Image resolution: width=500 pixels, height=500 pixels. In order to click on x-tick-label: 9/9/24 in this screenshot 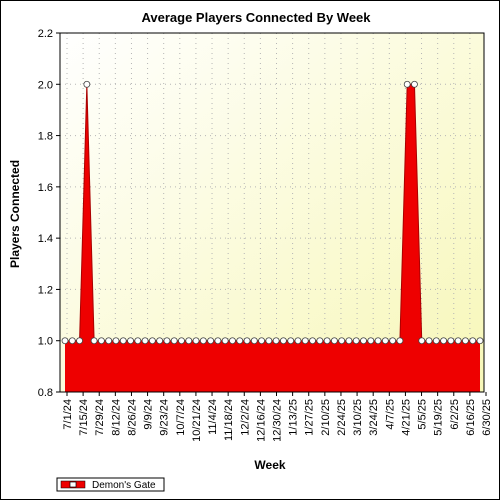, I will do `click(149, 414)`.